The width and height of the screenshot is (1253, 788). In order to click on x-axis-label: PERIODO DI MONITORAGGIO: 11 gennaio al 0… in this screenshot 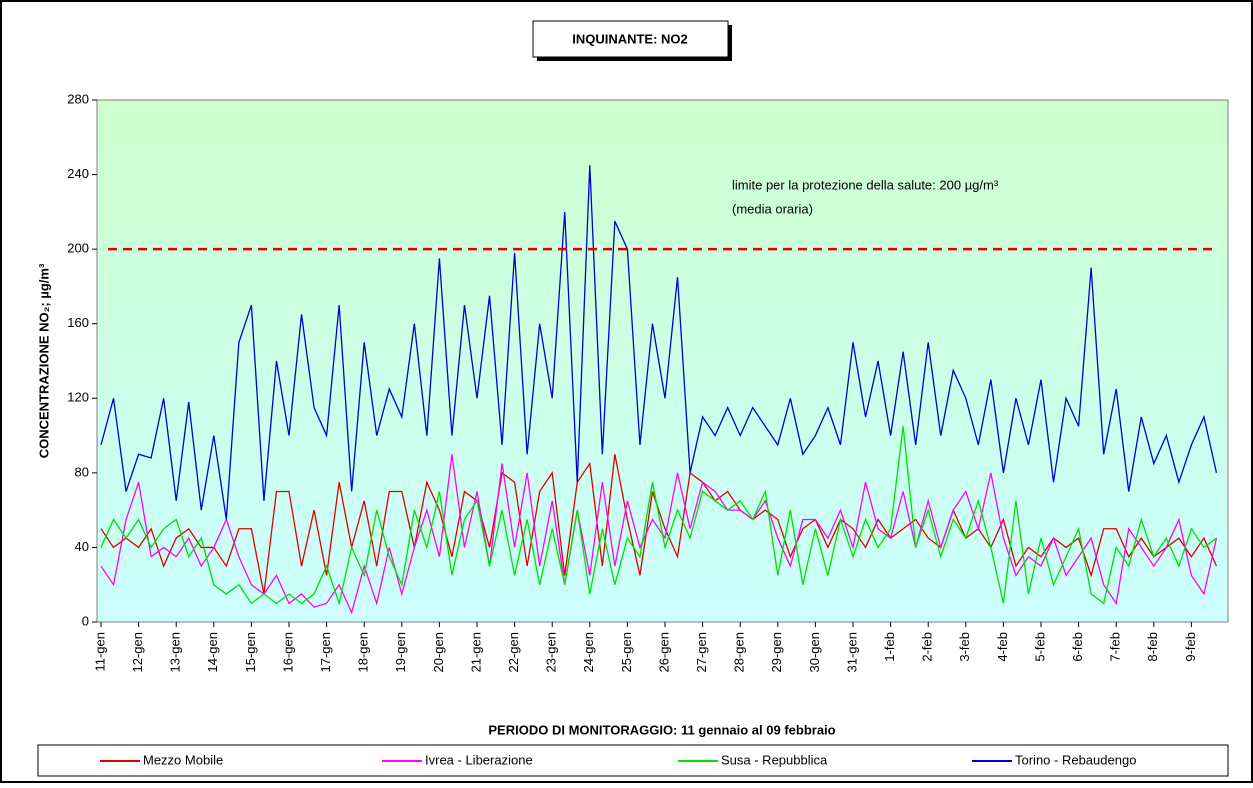, I will do `click(661, 729)`.